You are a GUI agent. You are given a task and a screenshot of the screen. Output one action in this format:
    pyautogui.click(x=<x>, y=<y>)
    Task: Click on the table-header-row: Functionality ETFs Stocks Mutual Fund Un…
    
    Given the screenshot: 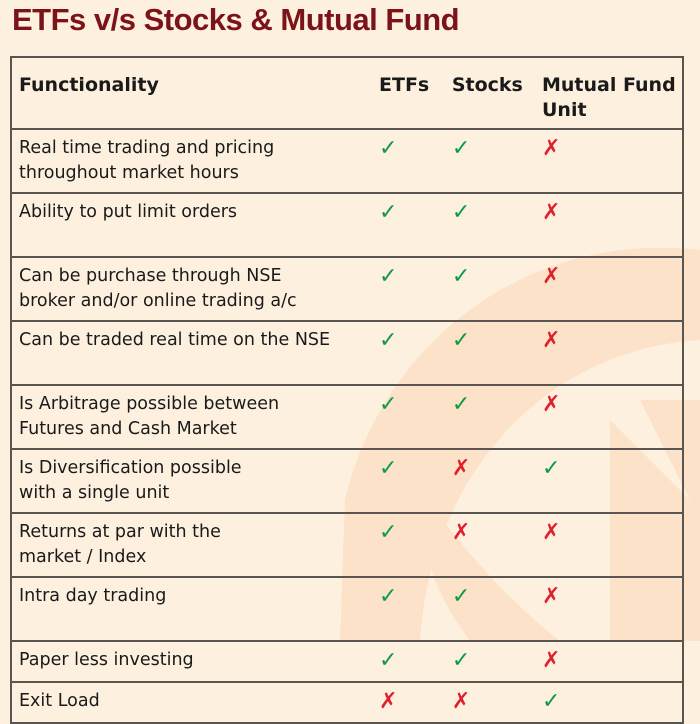 What is the action you would take?
    pyautogui.click(x=347, y=92)
    